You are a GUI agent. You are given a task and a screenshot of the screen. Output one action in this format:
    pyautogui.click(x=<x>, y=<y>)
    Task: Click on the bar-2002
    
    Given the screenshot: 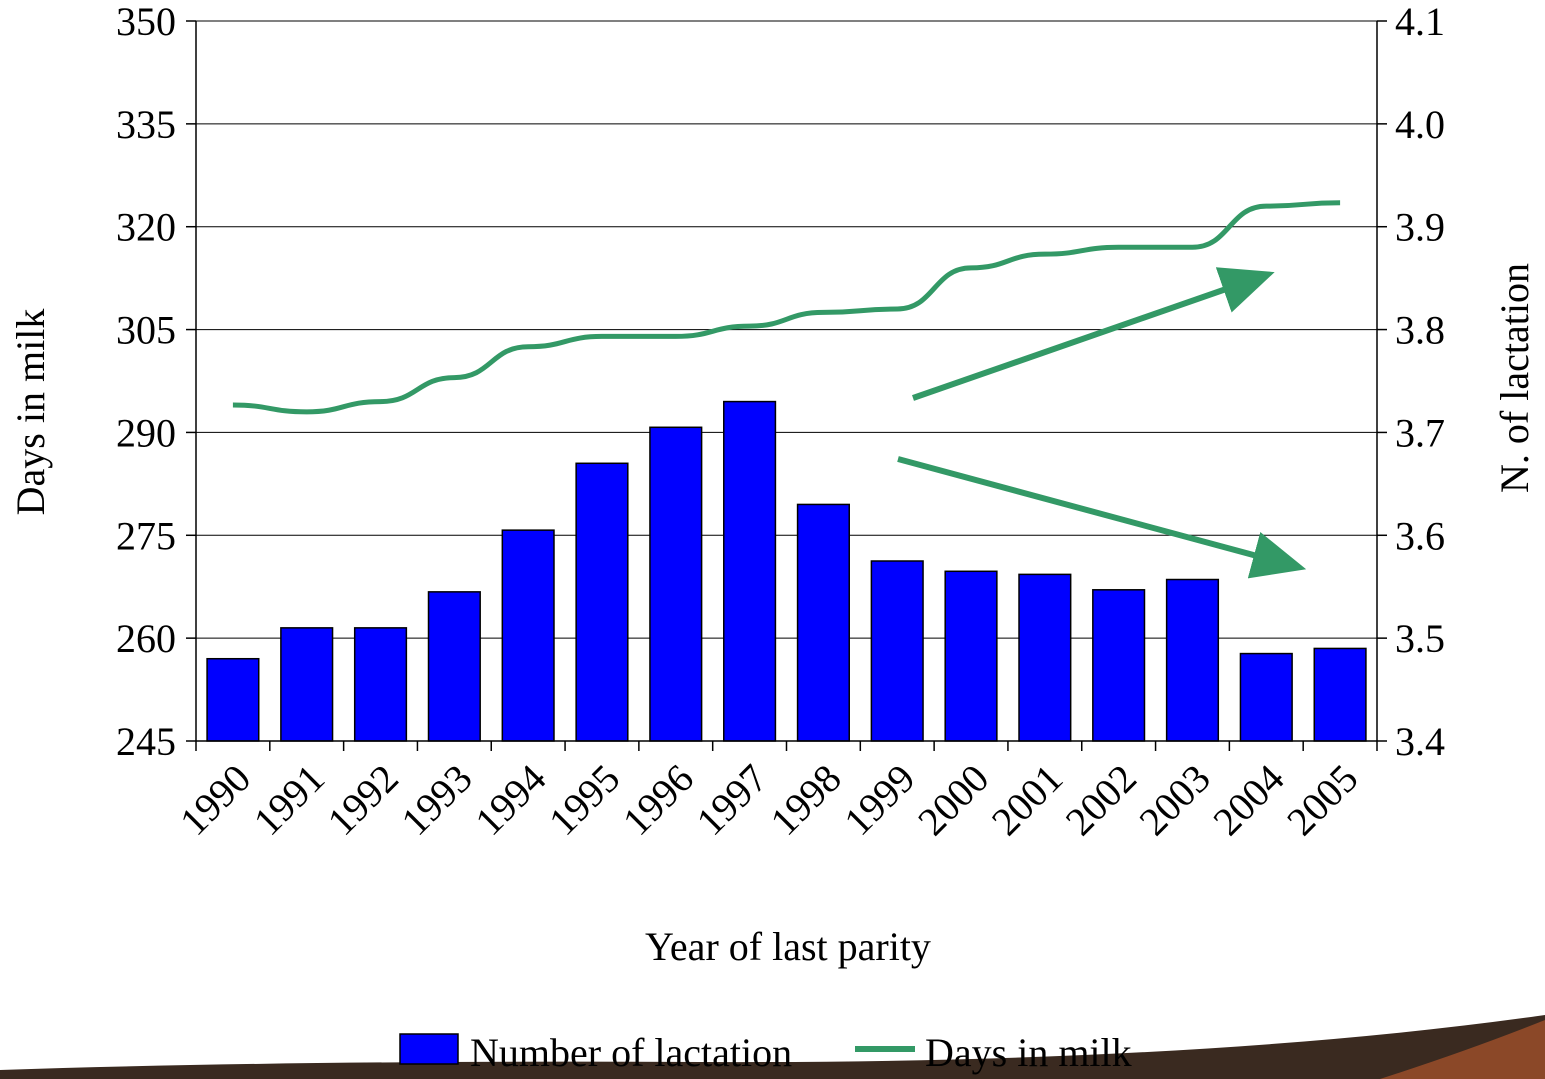 What is the action you would take?
    pyautogui.click(x=1119, y=665)
    